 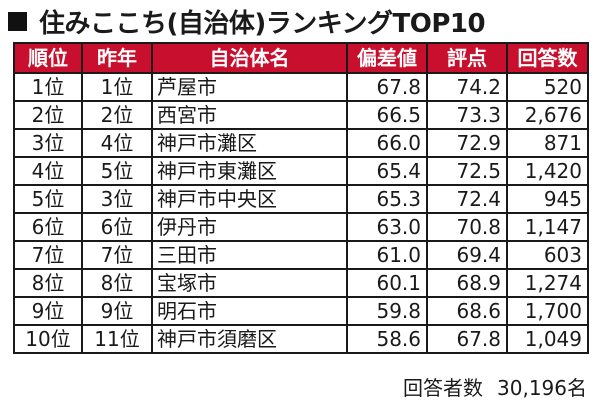 What do you see at coordinates (547, 87) in the screenshot?
I see `cell-responses: 520` at bounding box center [547, 87].